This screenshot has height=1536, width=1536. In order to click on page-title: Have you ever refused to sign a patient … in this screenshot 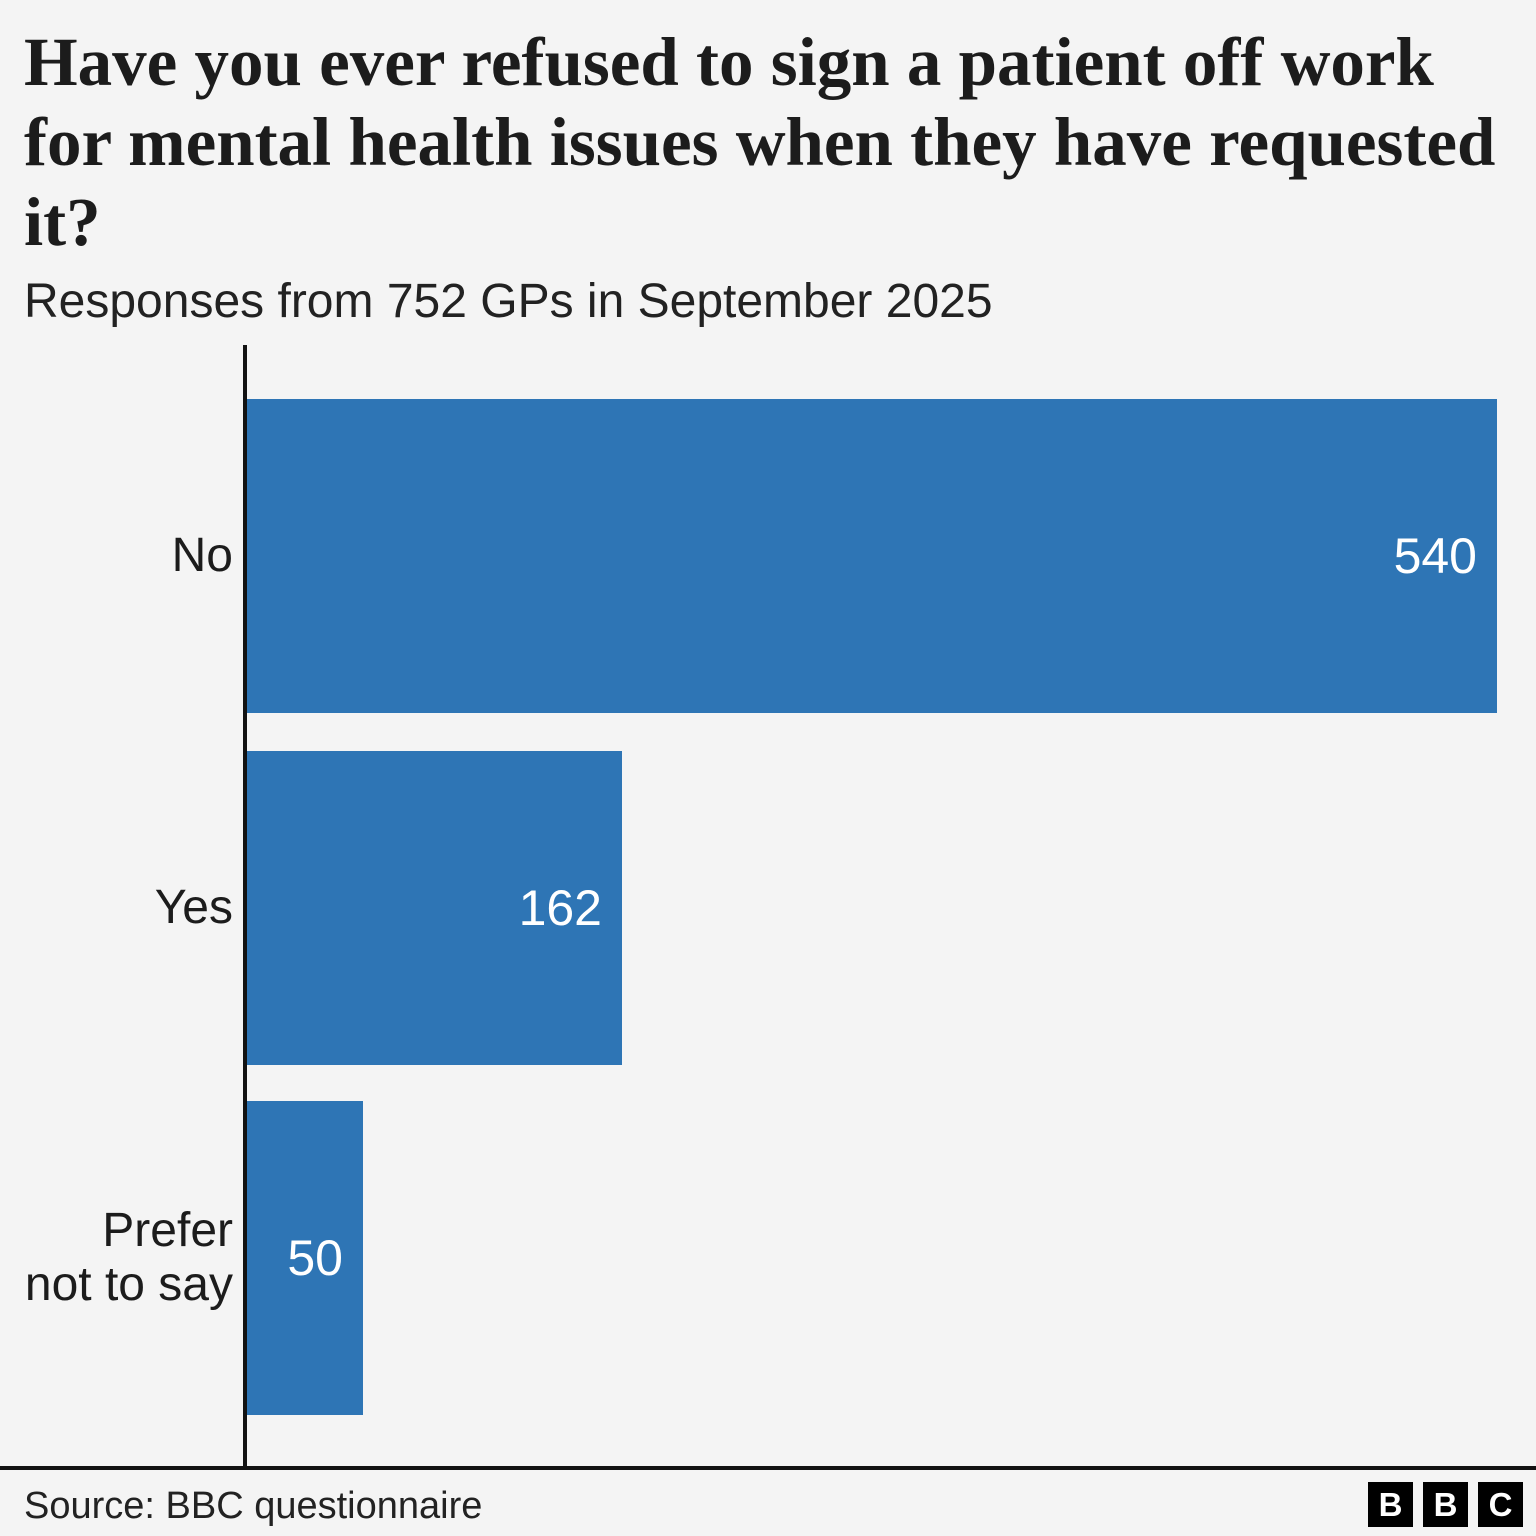, I will do `click(760, 142)`.